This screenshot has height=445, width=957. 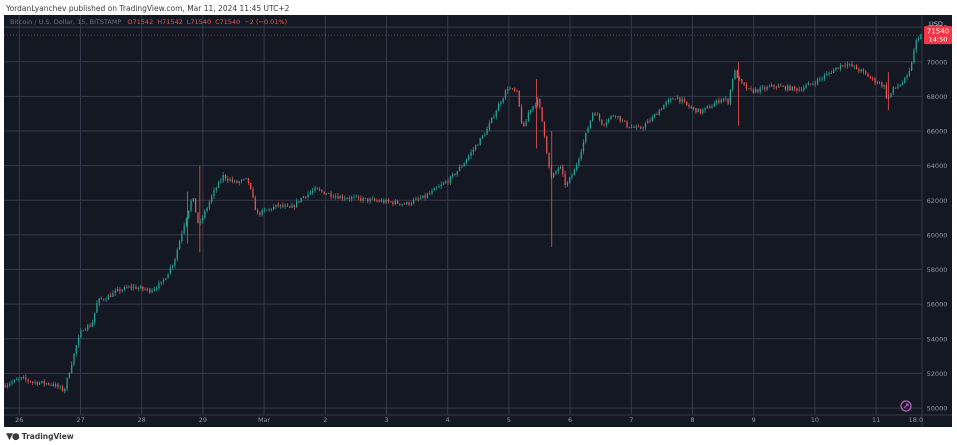 What do you see at coordinates (203, 420) in the screenshot?
I see `x-tick-label: 29` at bounding box center [203, 420].